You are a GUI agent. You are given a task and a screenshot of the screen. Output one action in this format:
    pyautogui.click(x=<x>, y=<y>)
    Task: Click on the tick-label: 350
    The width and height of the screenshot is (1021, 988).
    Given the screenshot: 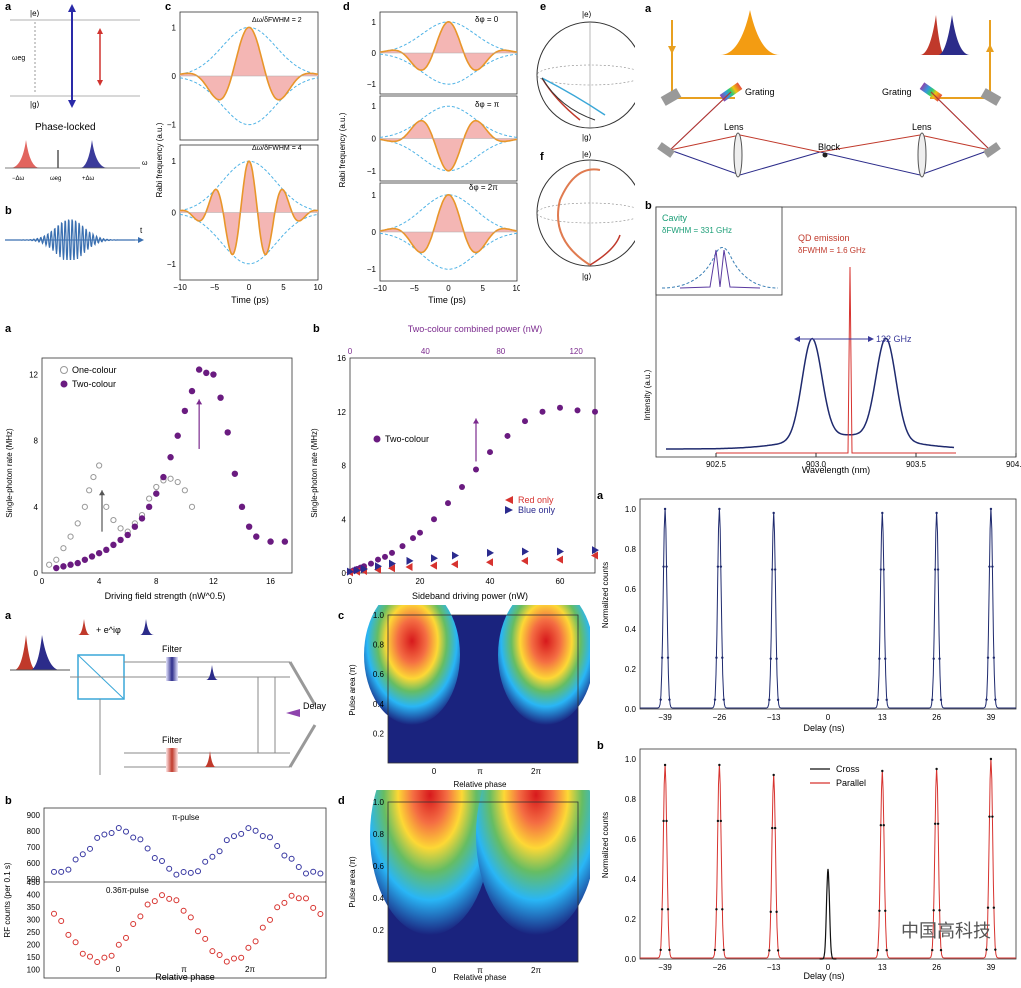 What is the action you would take?
    pyautogui.click(x=34, y=907)
    